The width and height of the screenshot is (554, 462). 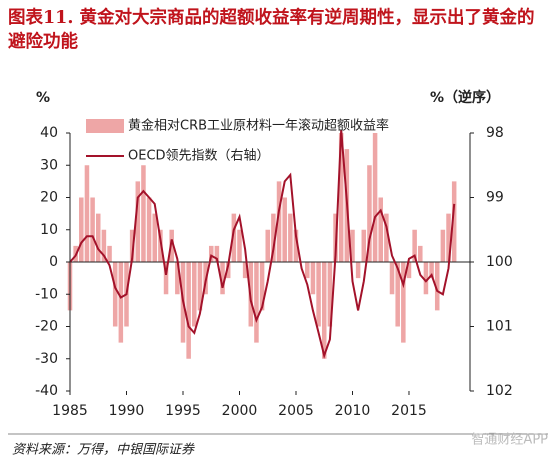 I want to click on y-tick-label: 0, so click(x=53, y=262).